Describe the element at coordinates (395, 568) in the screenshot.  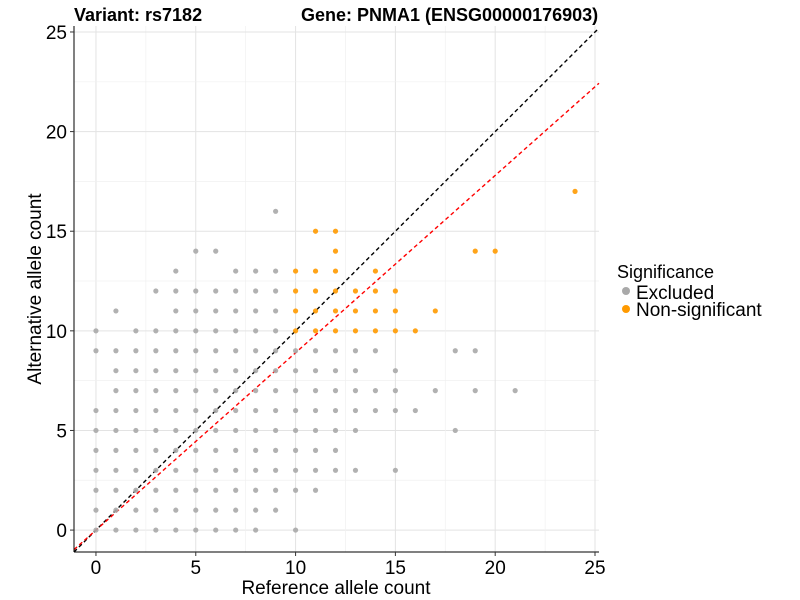
I see `x-tick-label: 15` at that location.